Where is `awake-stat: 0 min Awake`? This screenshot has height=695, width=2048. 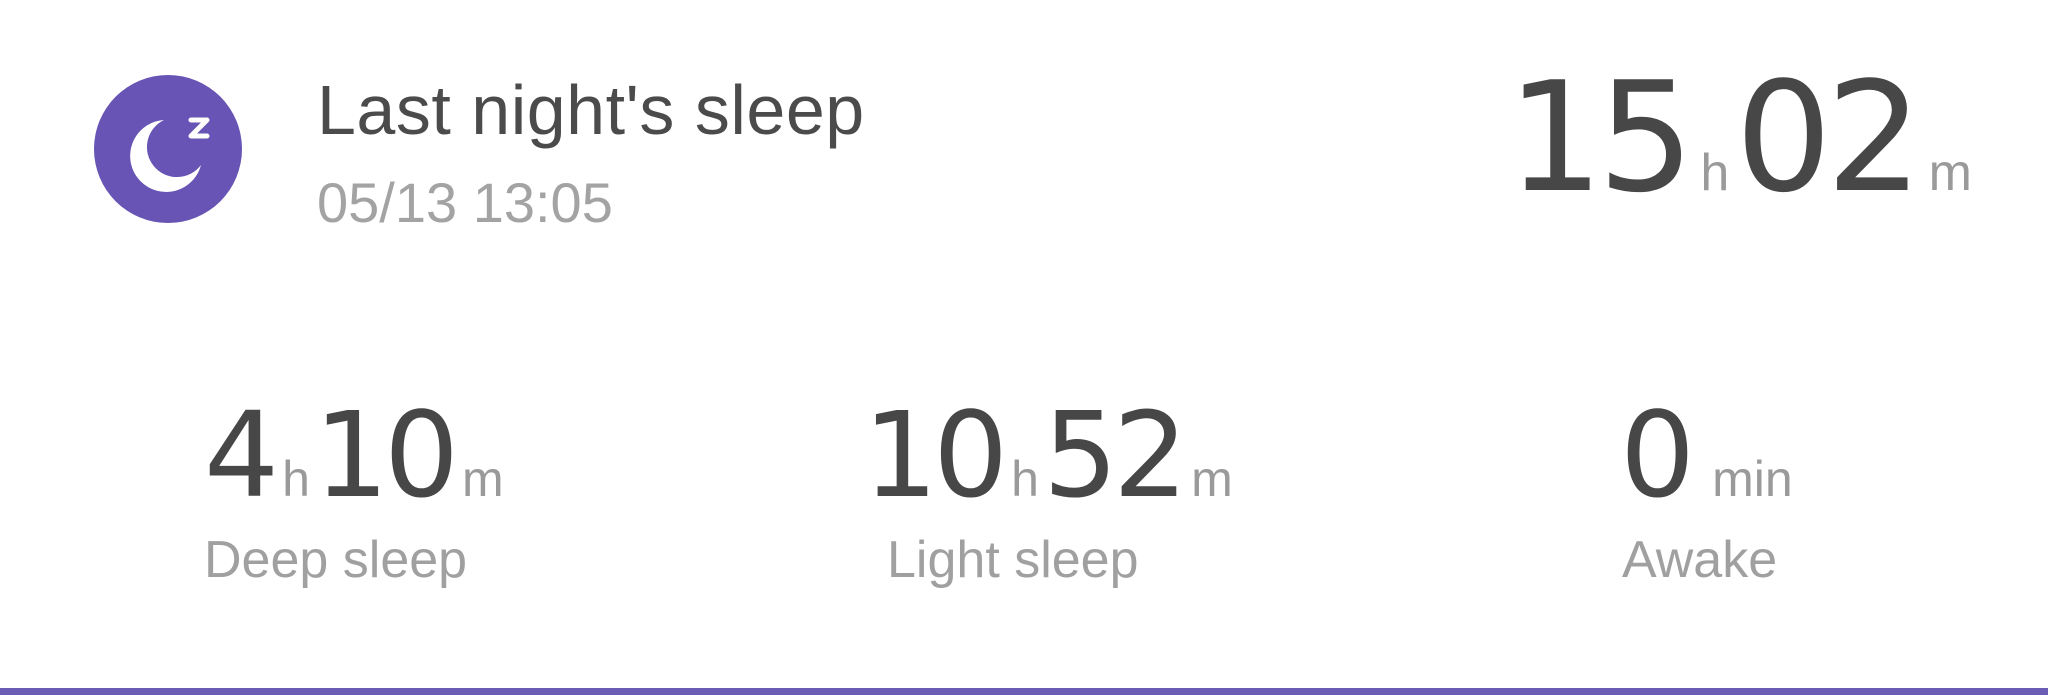
awake-stat: 0 min Awake is located at coordinates (1708, 494).